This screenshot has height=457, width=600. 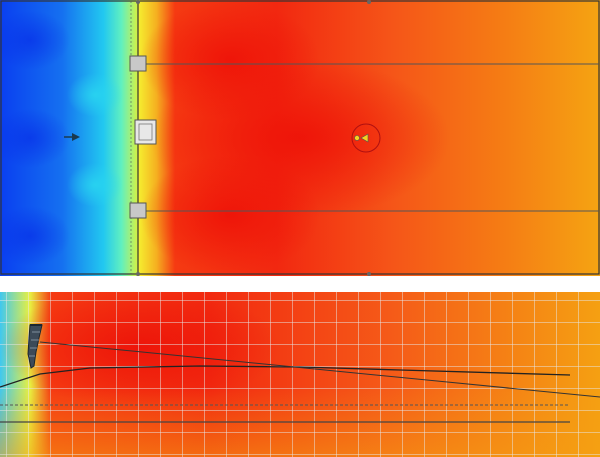 I want to click on listener-icon, so click(x=366, y=138).